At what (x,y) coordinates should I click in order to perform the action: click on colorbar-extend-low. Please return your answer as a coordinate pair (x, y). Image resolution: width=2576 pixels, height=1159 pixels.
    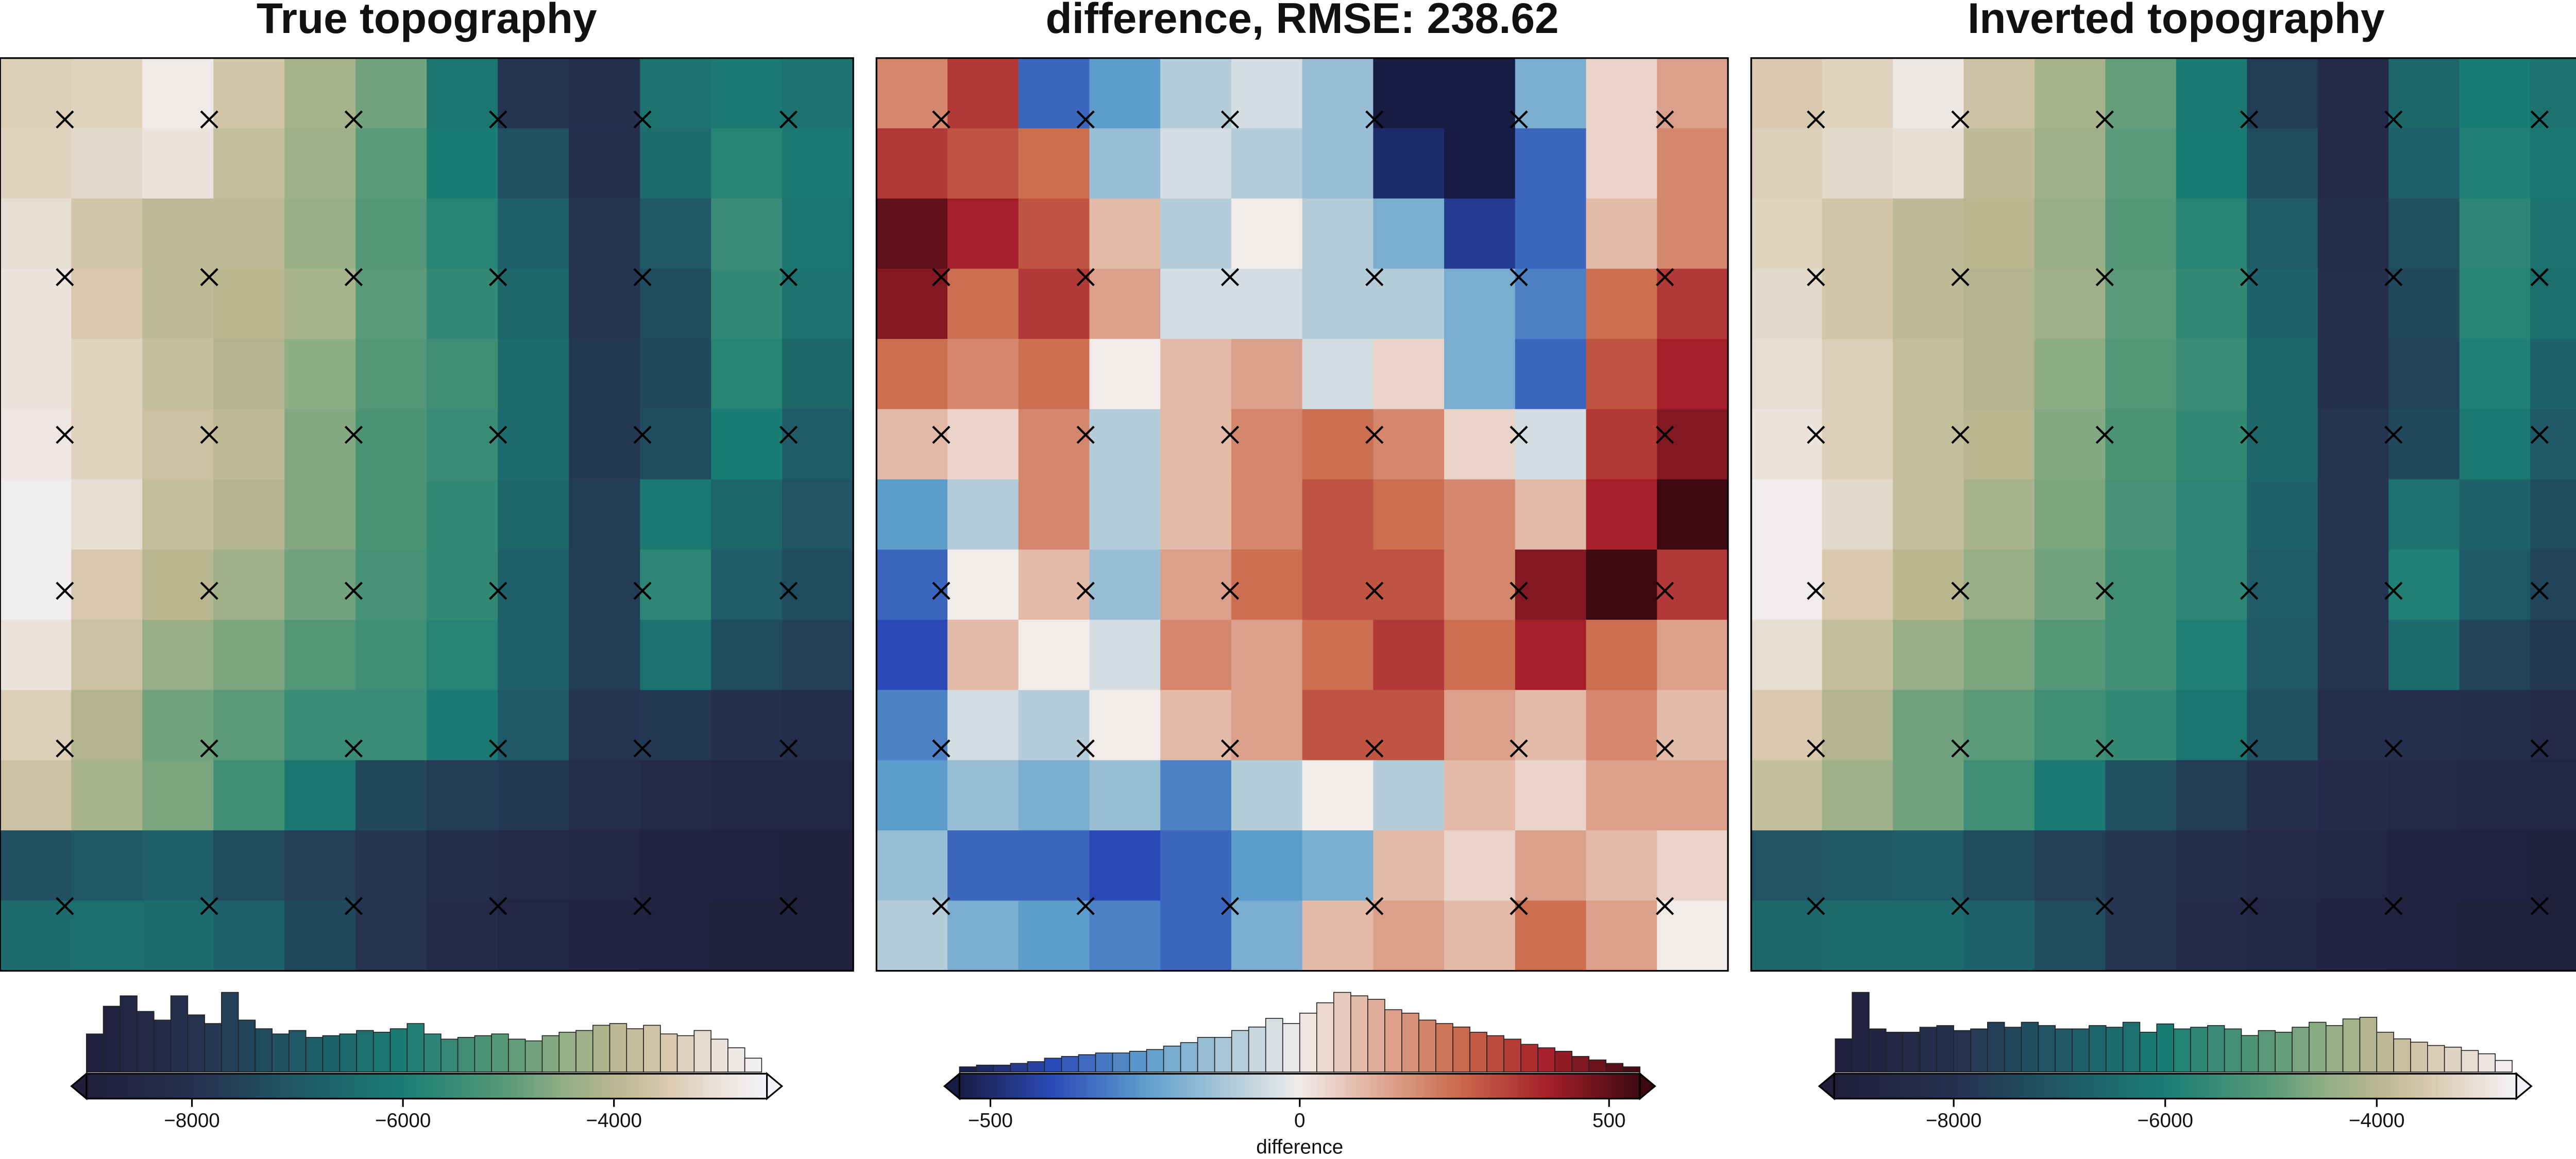
    Looking at the image, I should click on (79, 1086).